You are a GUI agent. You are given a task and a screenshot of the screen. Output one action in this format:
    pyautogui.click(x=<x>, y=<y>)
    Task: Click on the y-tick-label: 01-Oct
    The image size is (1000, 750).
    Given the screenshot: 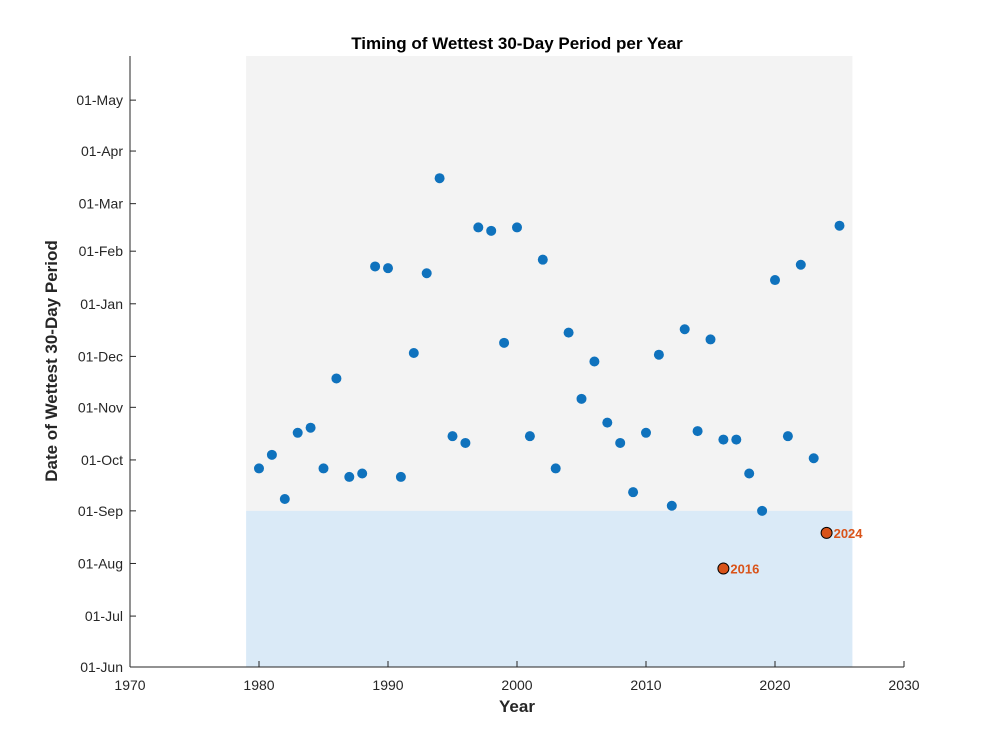 What is the action you would take?
    pyautogui.click(x=102, y=460)
    